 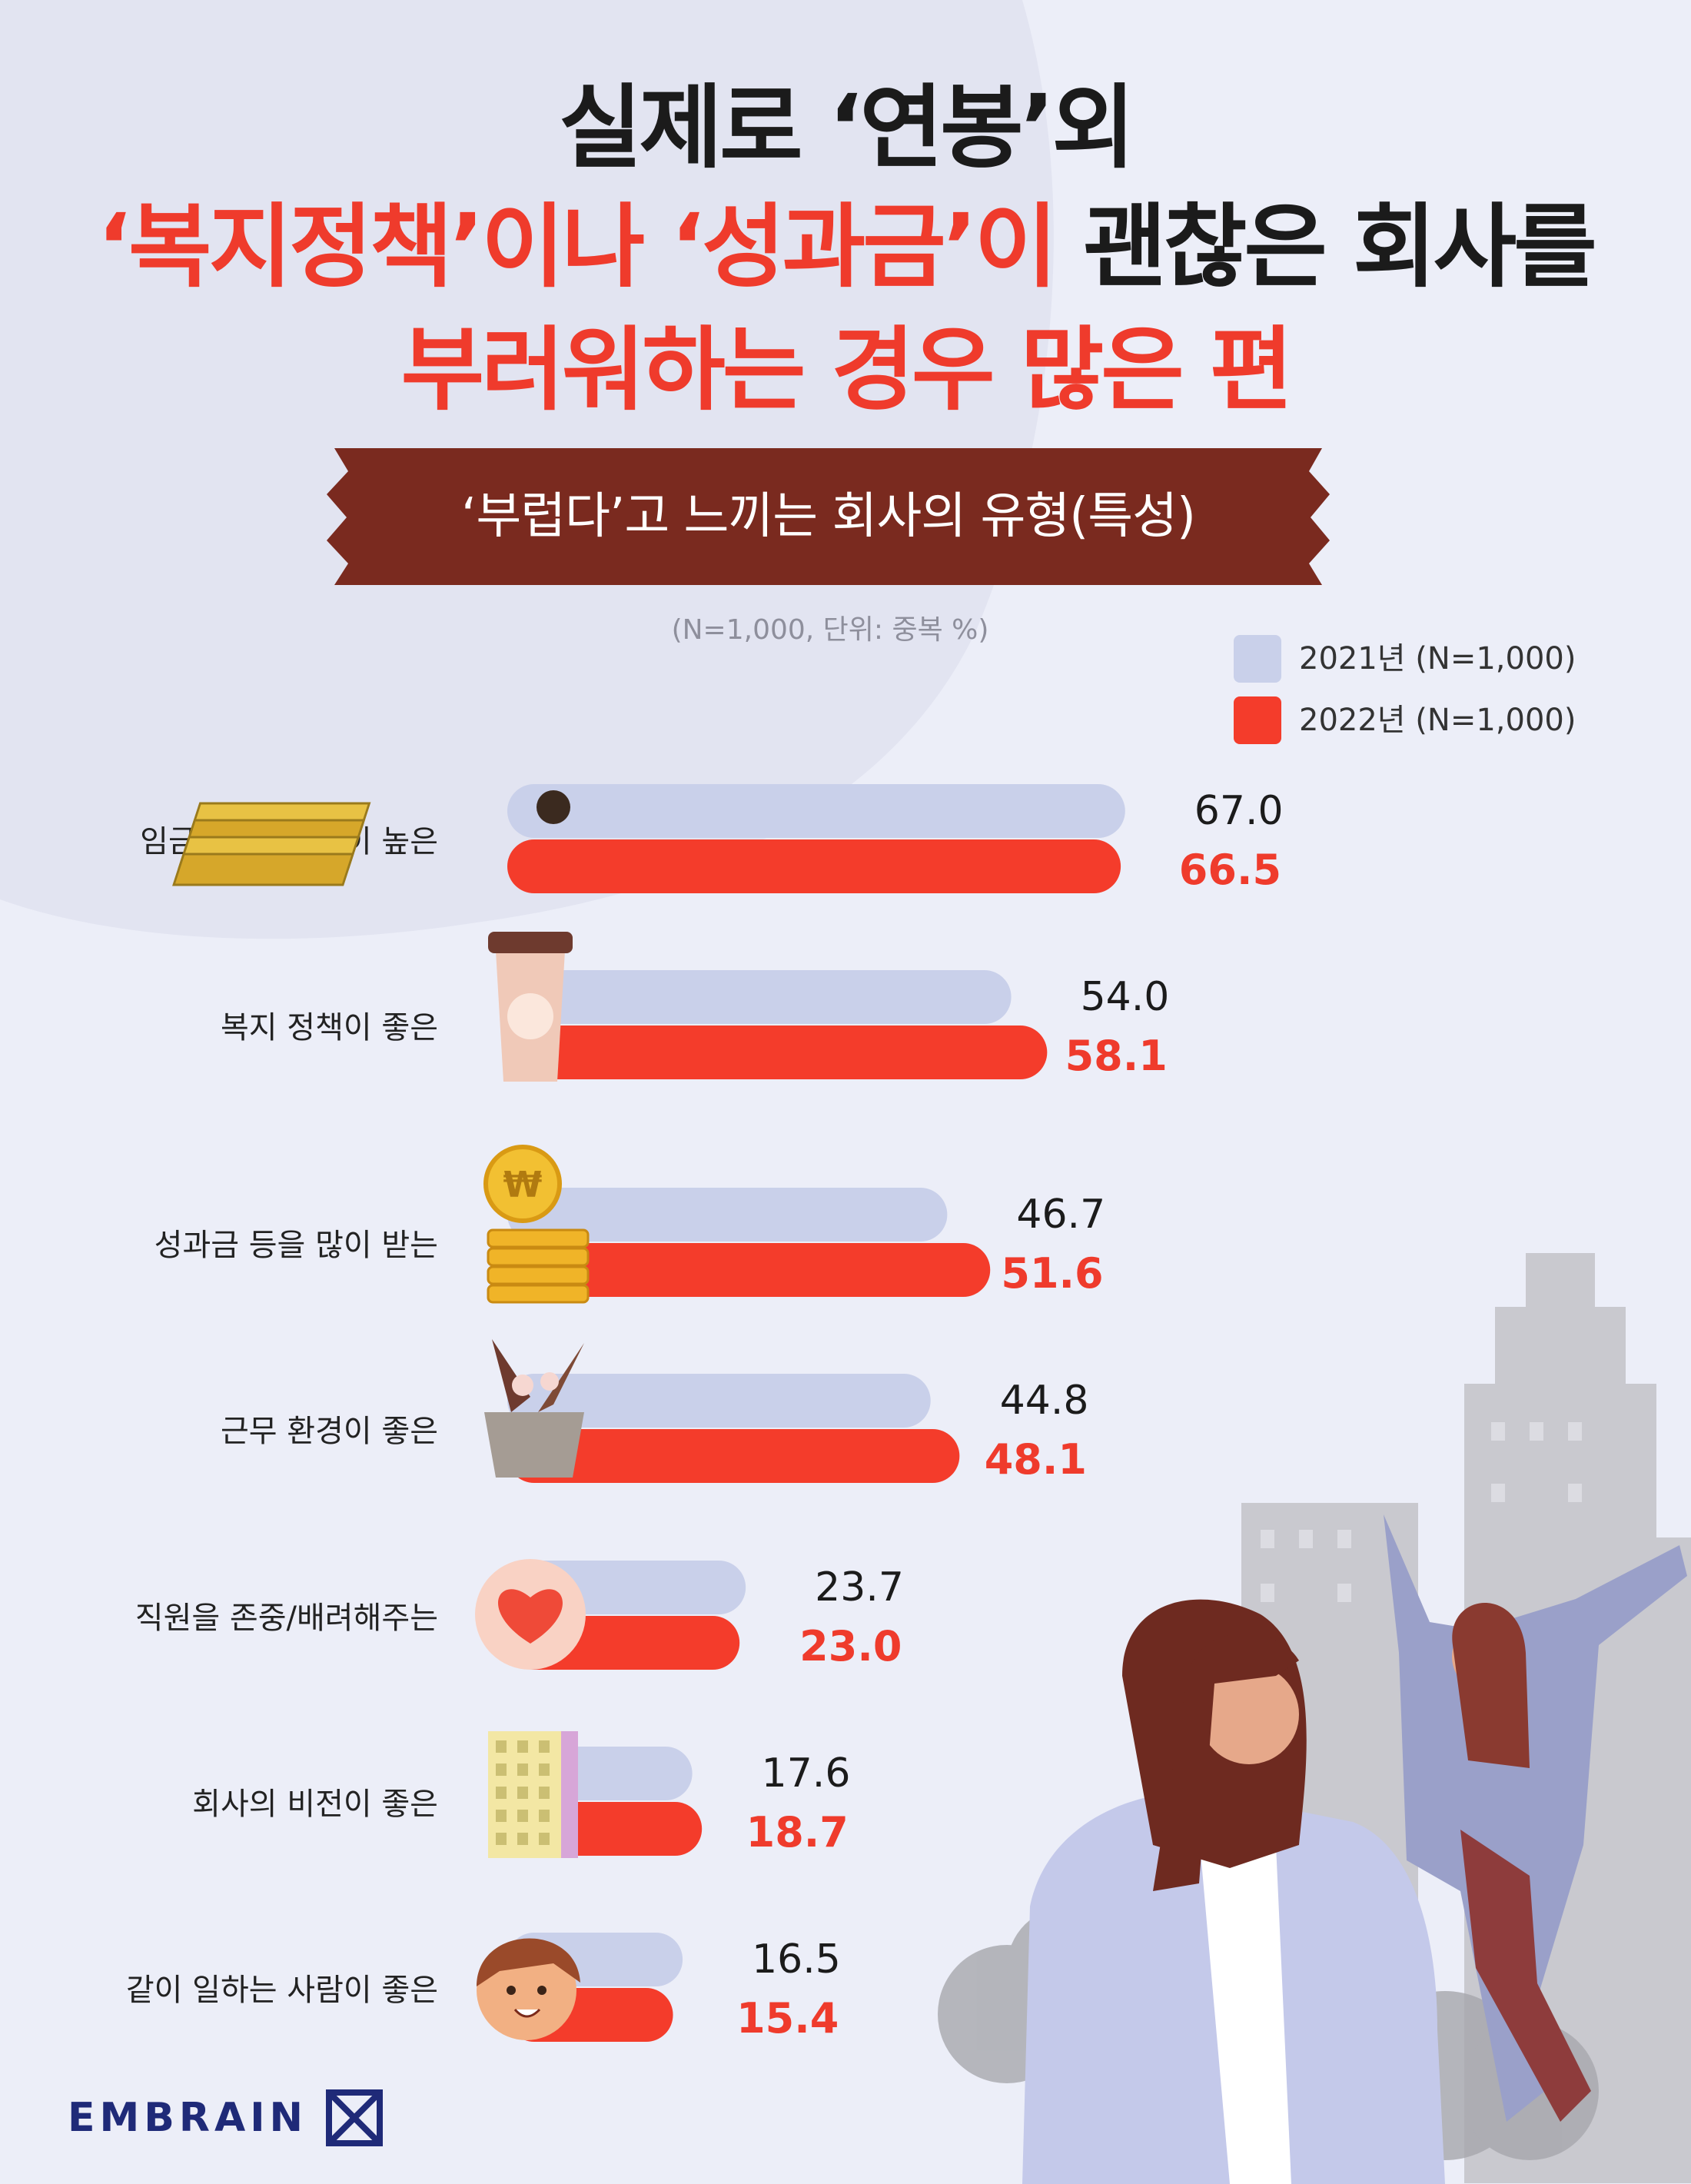 What do you see at coordinates (846, 128) in the screenshot?
I see `title-line-1: 실제로 ‘연봉’외` at bounding box center [846, 128].